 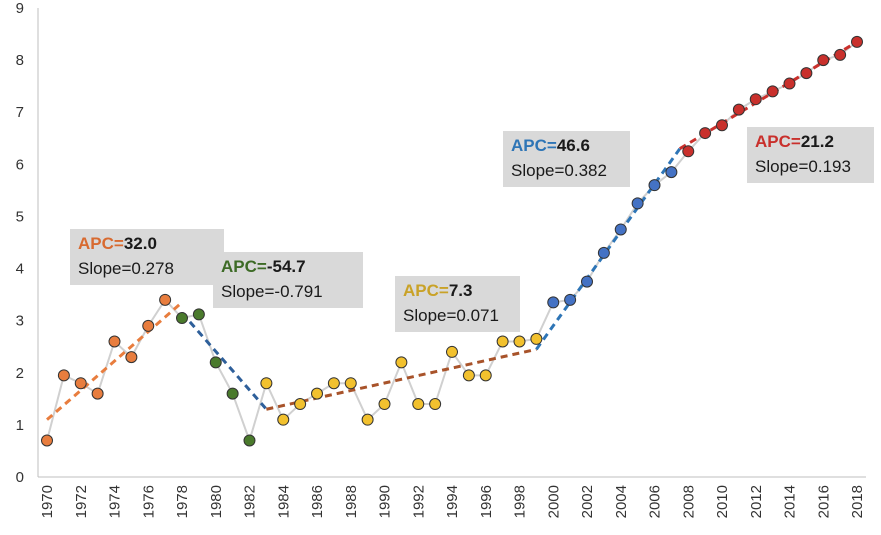 What do you see at coordinates (20, 60) in the screenshot?
I see `y-tick-label: 8` at bounding box center [20, 60].